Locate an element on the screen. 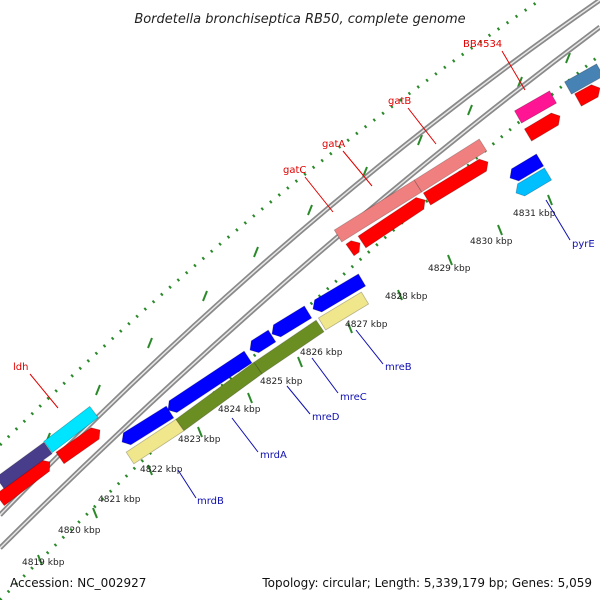 This screenshot has height=600, width=600. gene-block-skyblue is located at coordinates (534, 182).